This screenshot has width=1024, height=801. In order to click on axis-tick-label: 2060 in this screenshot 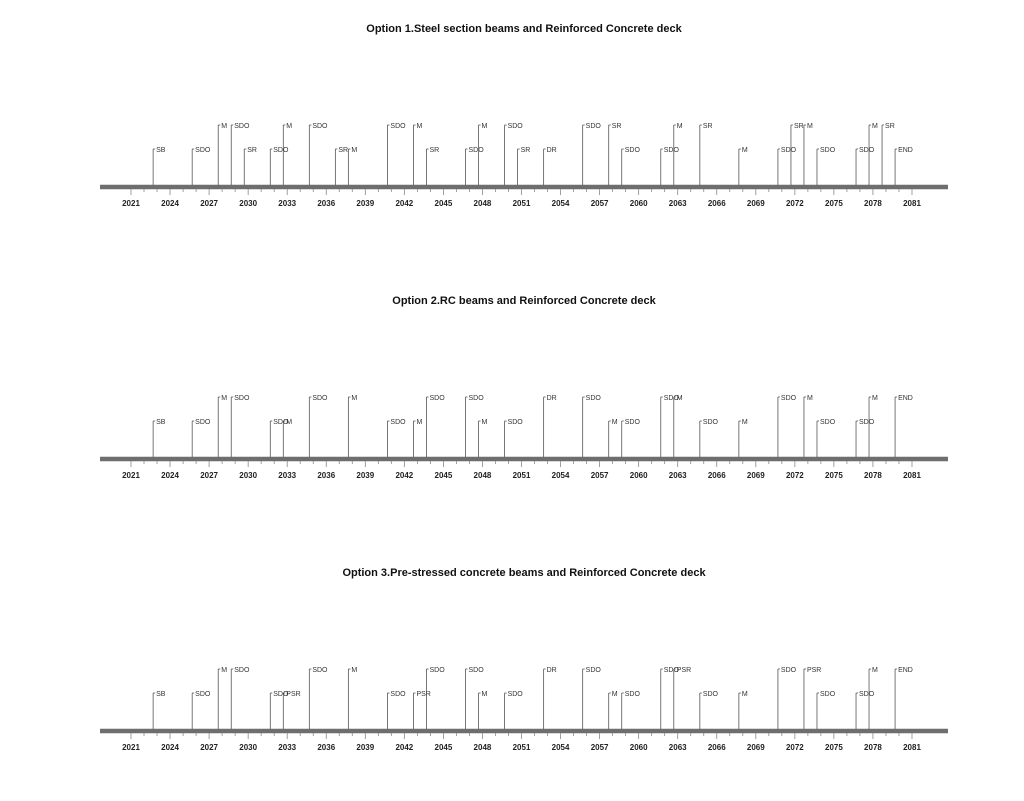, I will do `click(639, 747)`.